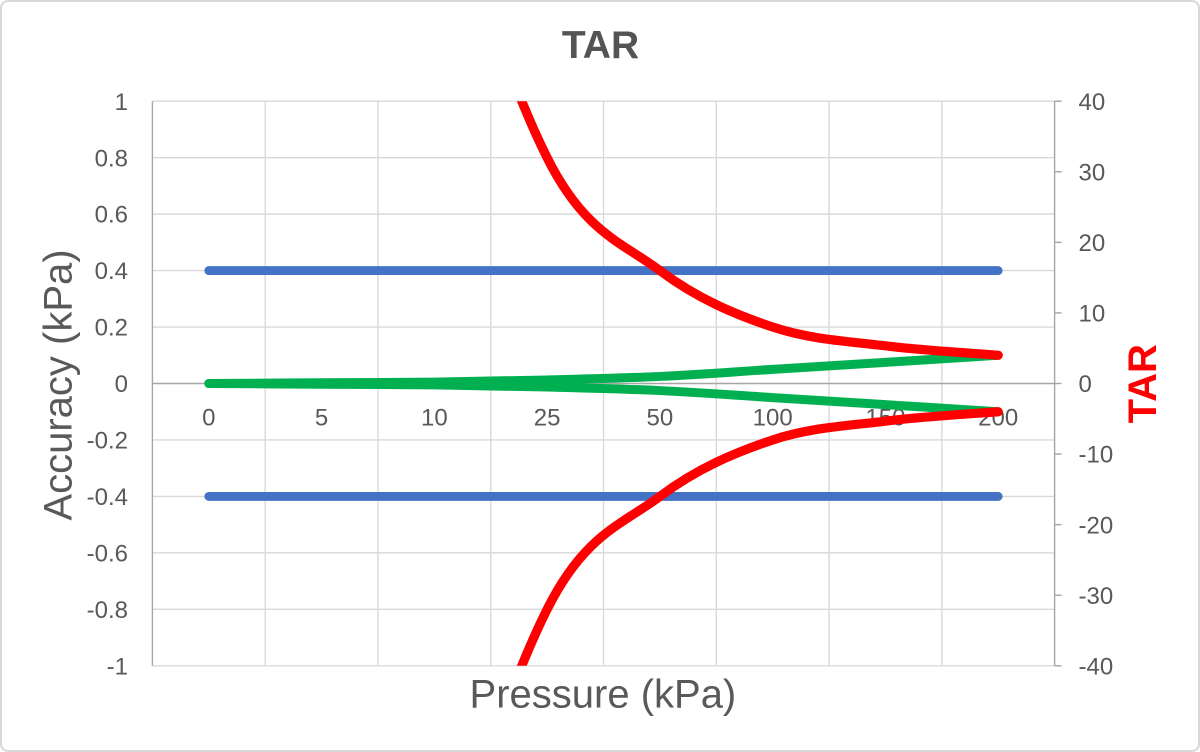 The height and width of the screenshot is (752, 1200). Describe the element at coordinates (117, 666) in the screenshot. I see `svg-text: -1` at that location.